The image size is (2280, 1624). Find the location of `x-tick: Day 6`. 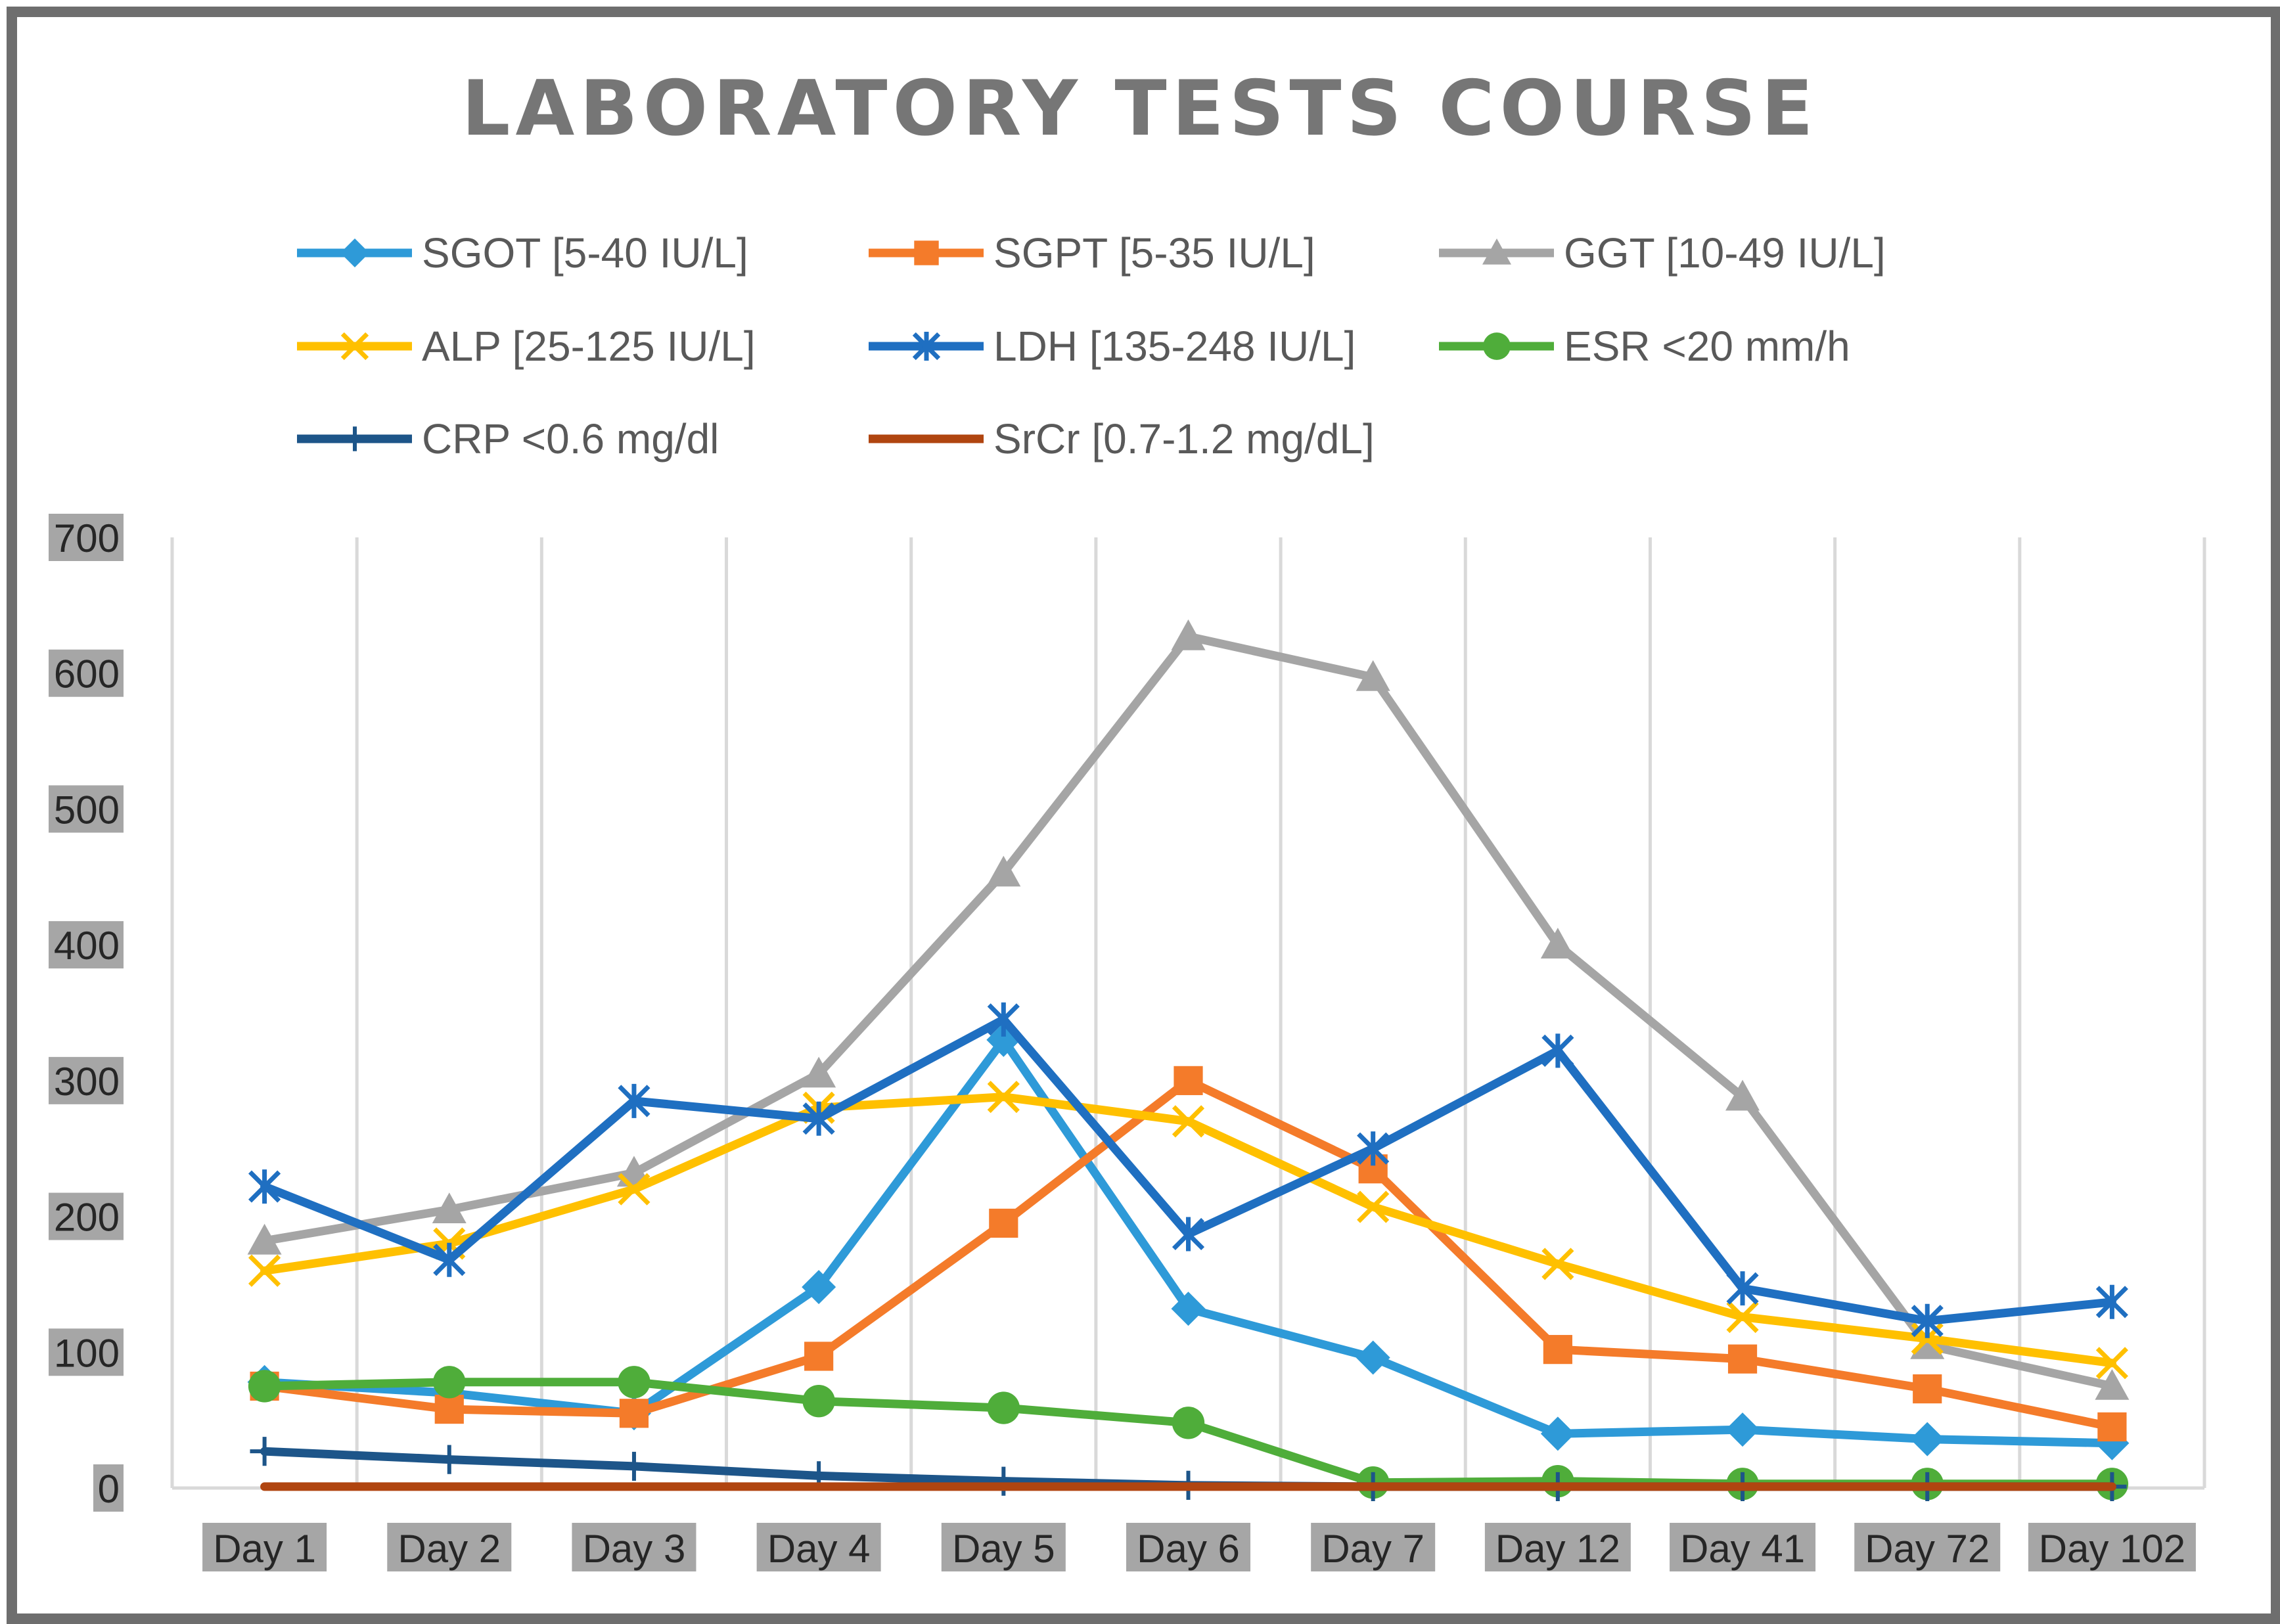

x-tick: Day 6 is located at coordinates (1188, 1547).